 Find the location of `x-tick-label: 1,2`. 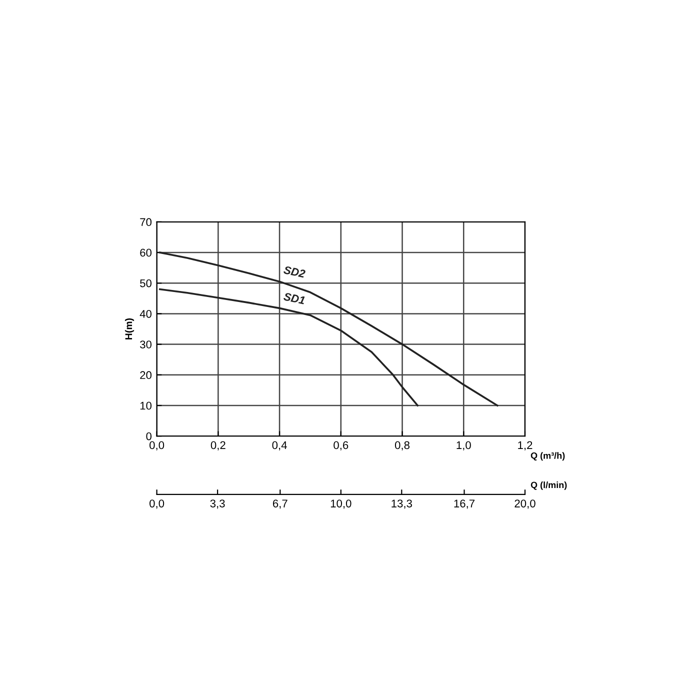

x-tick-label: 1,2 is located at coordinates (525, 445).